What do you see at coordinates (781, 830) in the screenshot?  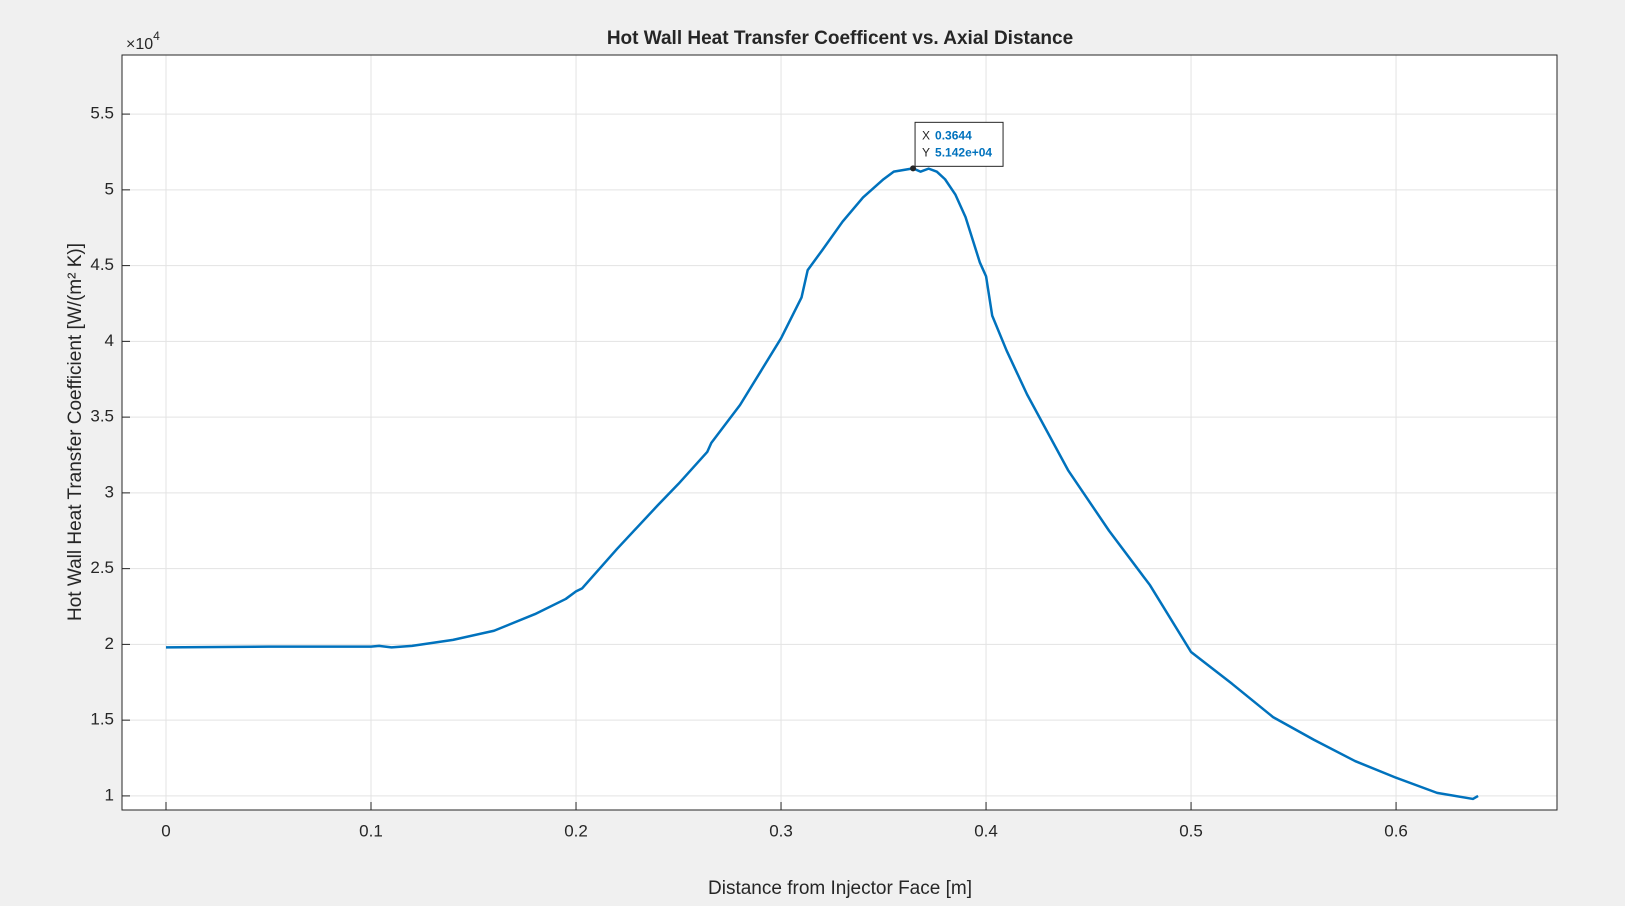 I see `x-tick-label: 0.3` at bounding box center [781, 830].